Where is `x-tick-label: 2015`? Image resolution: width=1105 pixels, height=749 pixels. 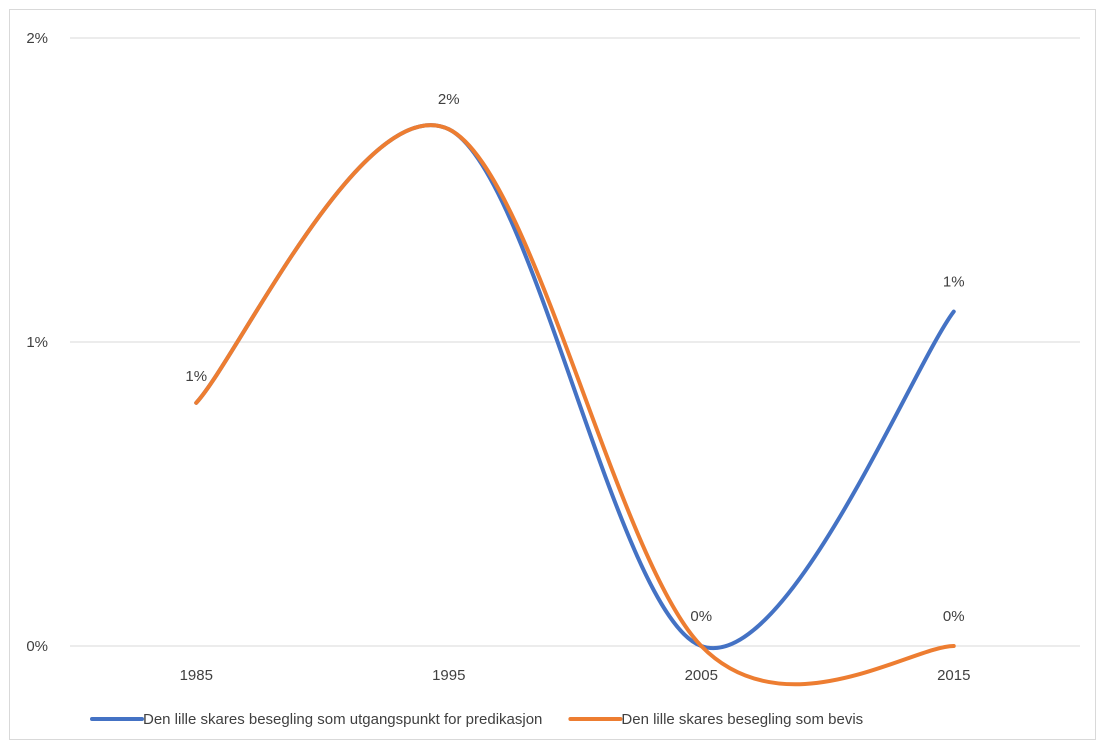
x-tick-label: 2015 is located at coordinates (953, 675).